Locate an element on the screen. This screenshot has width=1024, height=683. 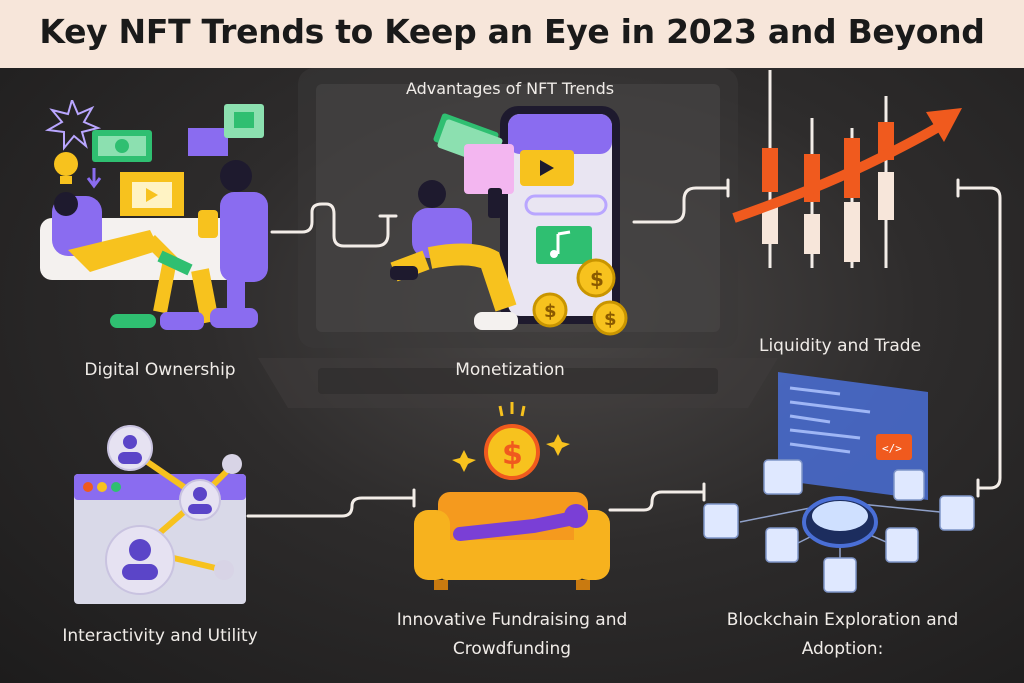
node-fundraising: Innovative Fundraising and Crowdfunding is located at coordinates (512, 634).